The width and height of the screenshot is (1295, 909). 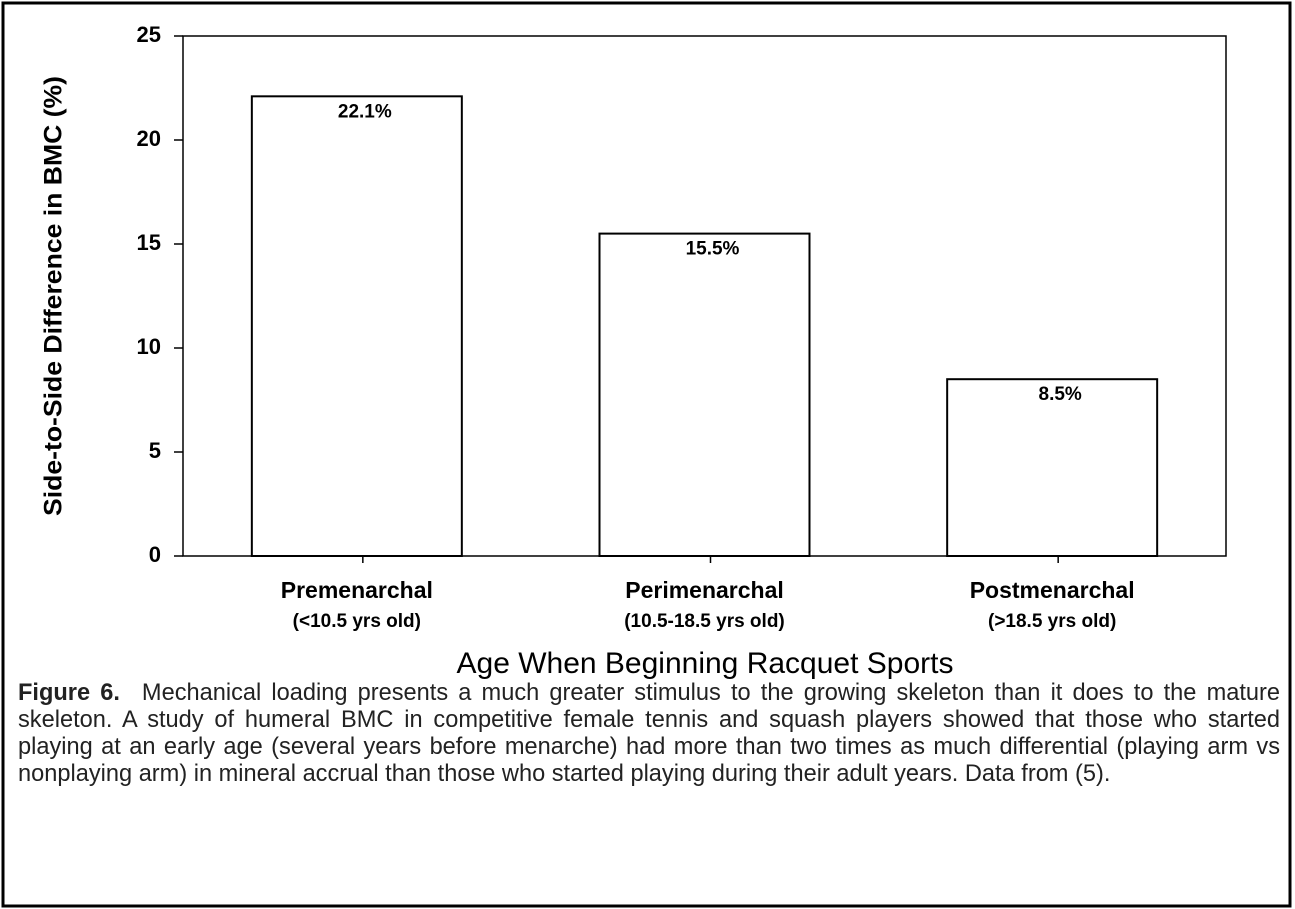 What do you see at coordinates (357, 621) in the screenshot?
I see `x-tick-sublabel: (<10.5 yrs old)` at bounding box center [357, 621].